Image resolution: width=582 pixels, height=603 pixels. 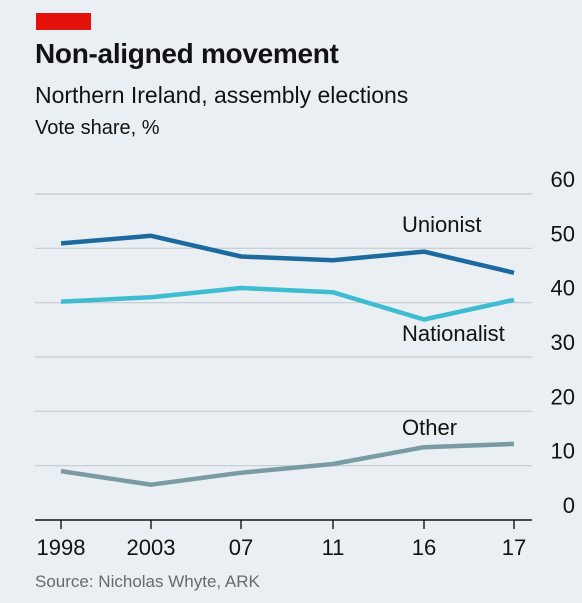 I want to click on y-tick-labels: 0 10 20 30 40 50 60, so click(x=563, y=342).